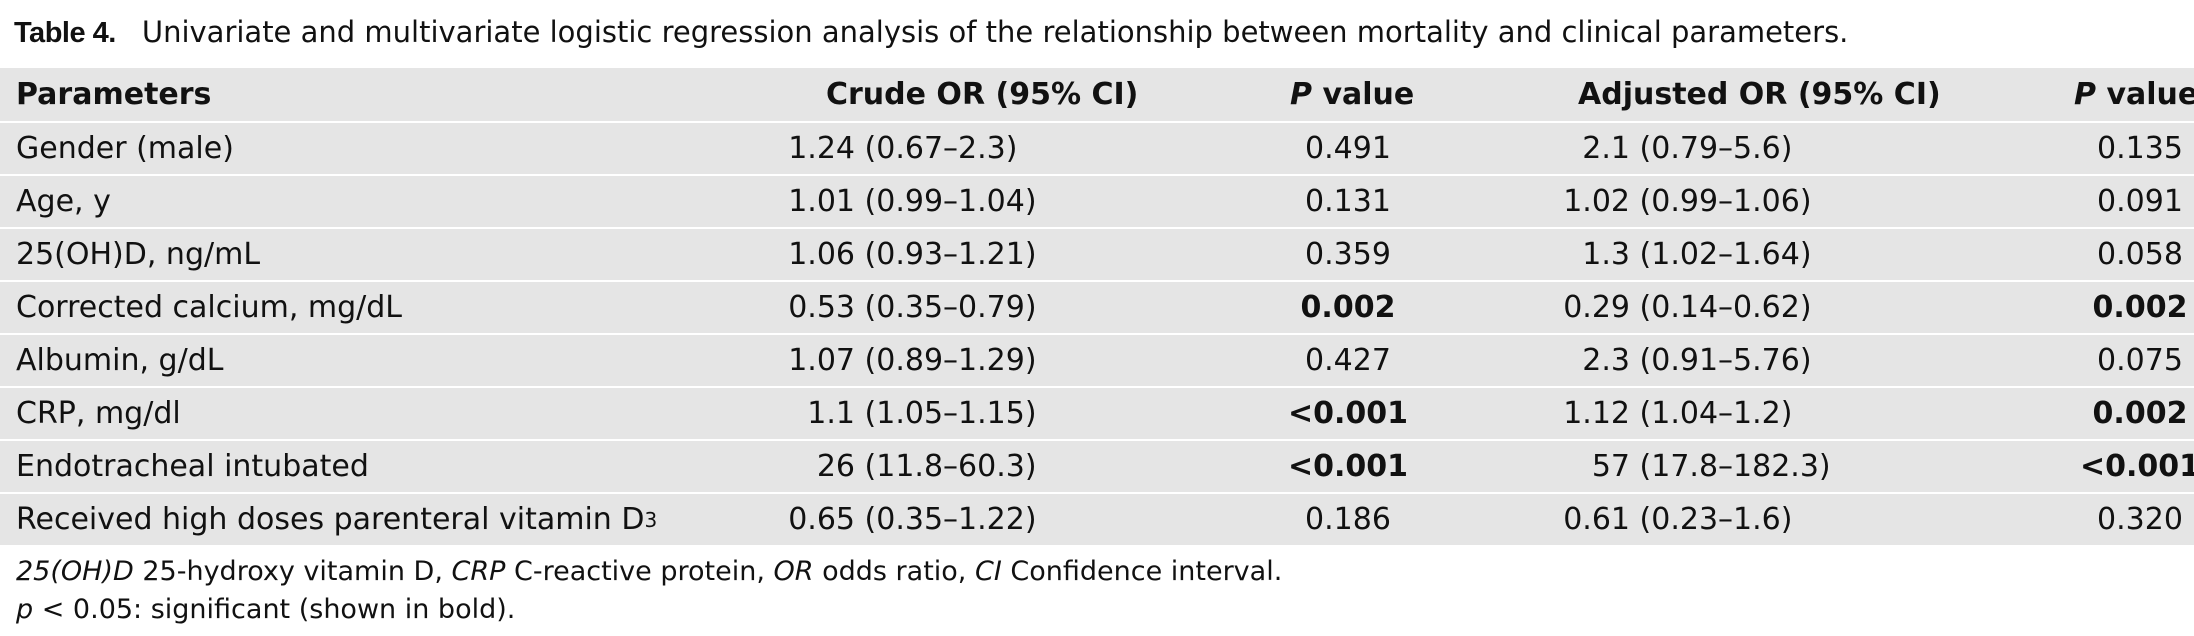 The width and height of the screenshot is (2194, 636). I want to click on header-crude-or: Crude OR (95% CI), so click(982, 94).